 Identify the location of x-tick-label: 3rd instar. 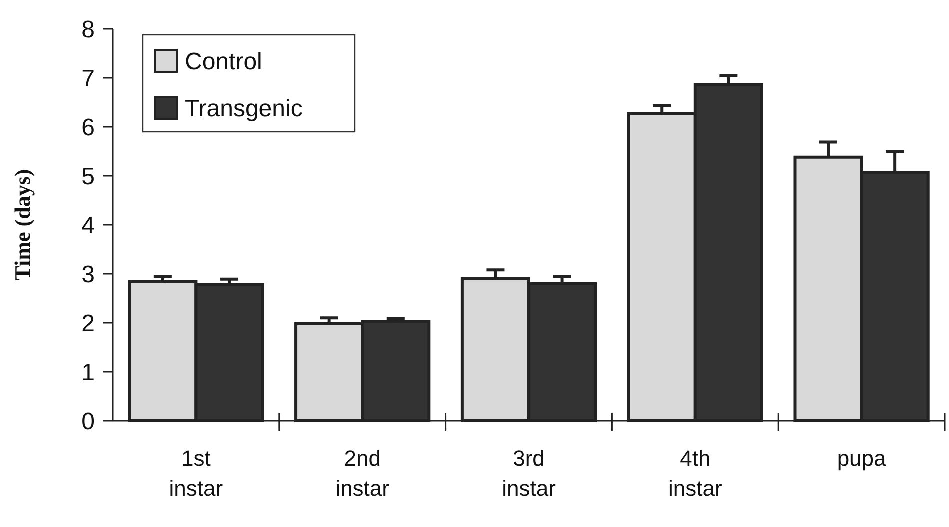
(529, 473).